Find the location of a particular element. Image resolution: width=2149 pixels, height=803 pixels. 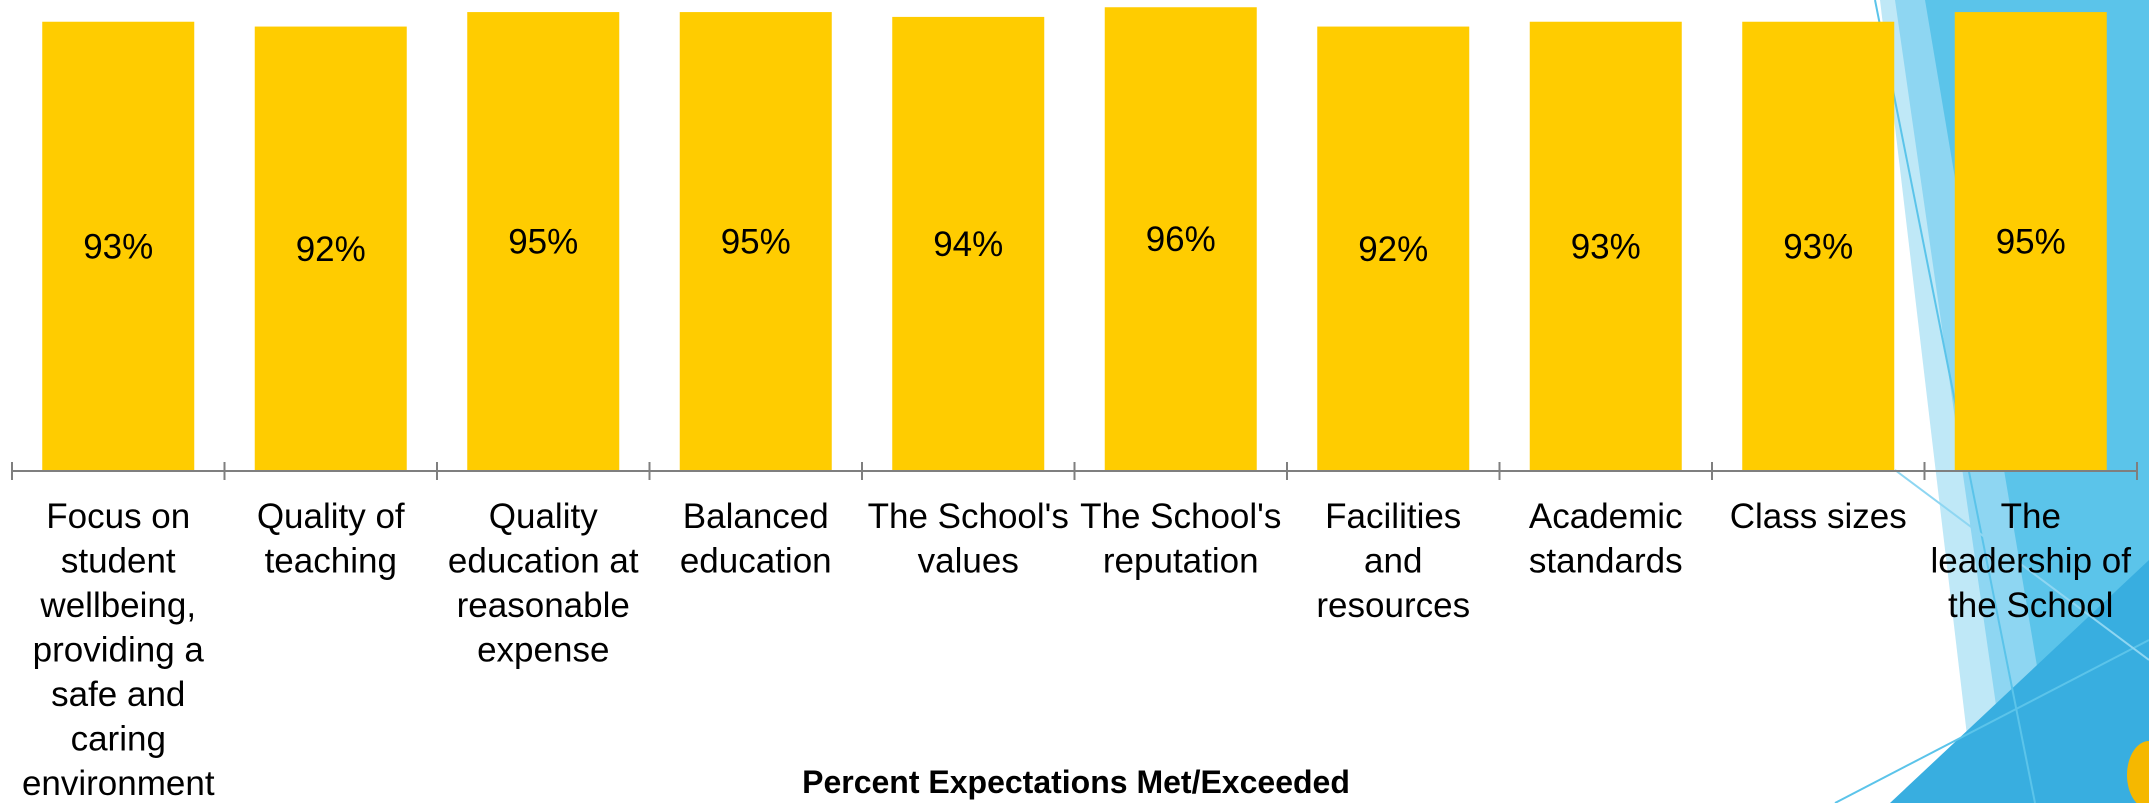

x-tick-label: The leadership of the School is located at coordinates (2031, 561).